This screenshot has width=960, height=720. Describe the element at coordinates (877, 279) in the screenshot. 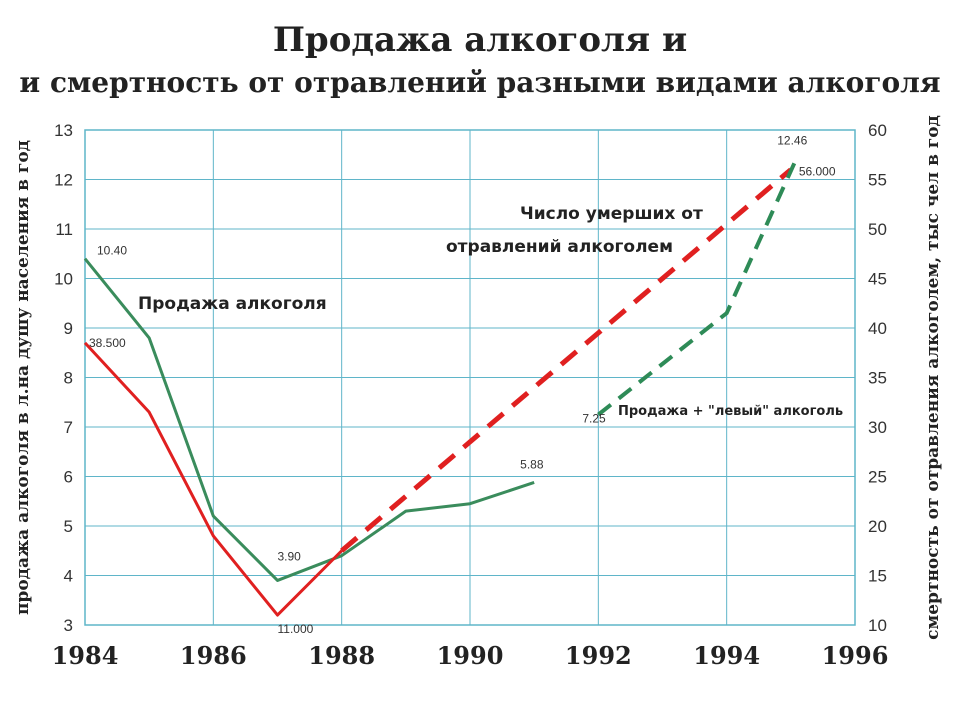

I see `y-right-tick-label: 45` at that location.